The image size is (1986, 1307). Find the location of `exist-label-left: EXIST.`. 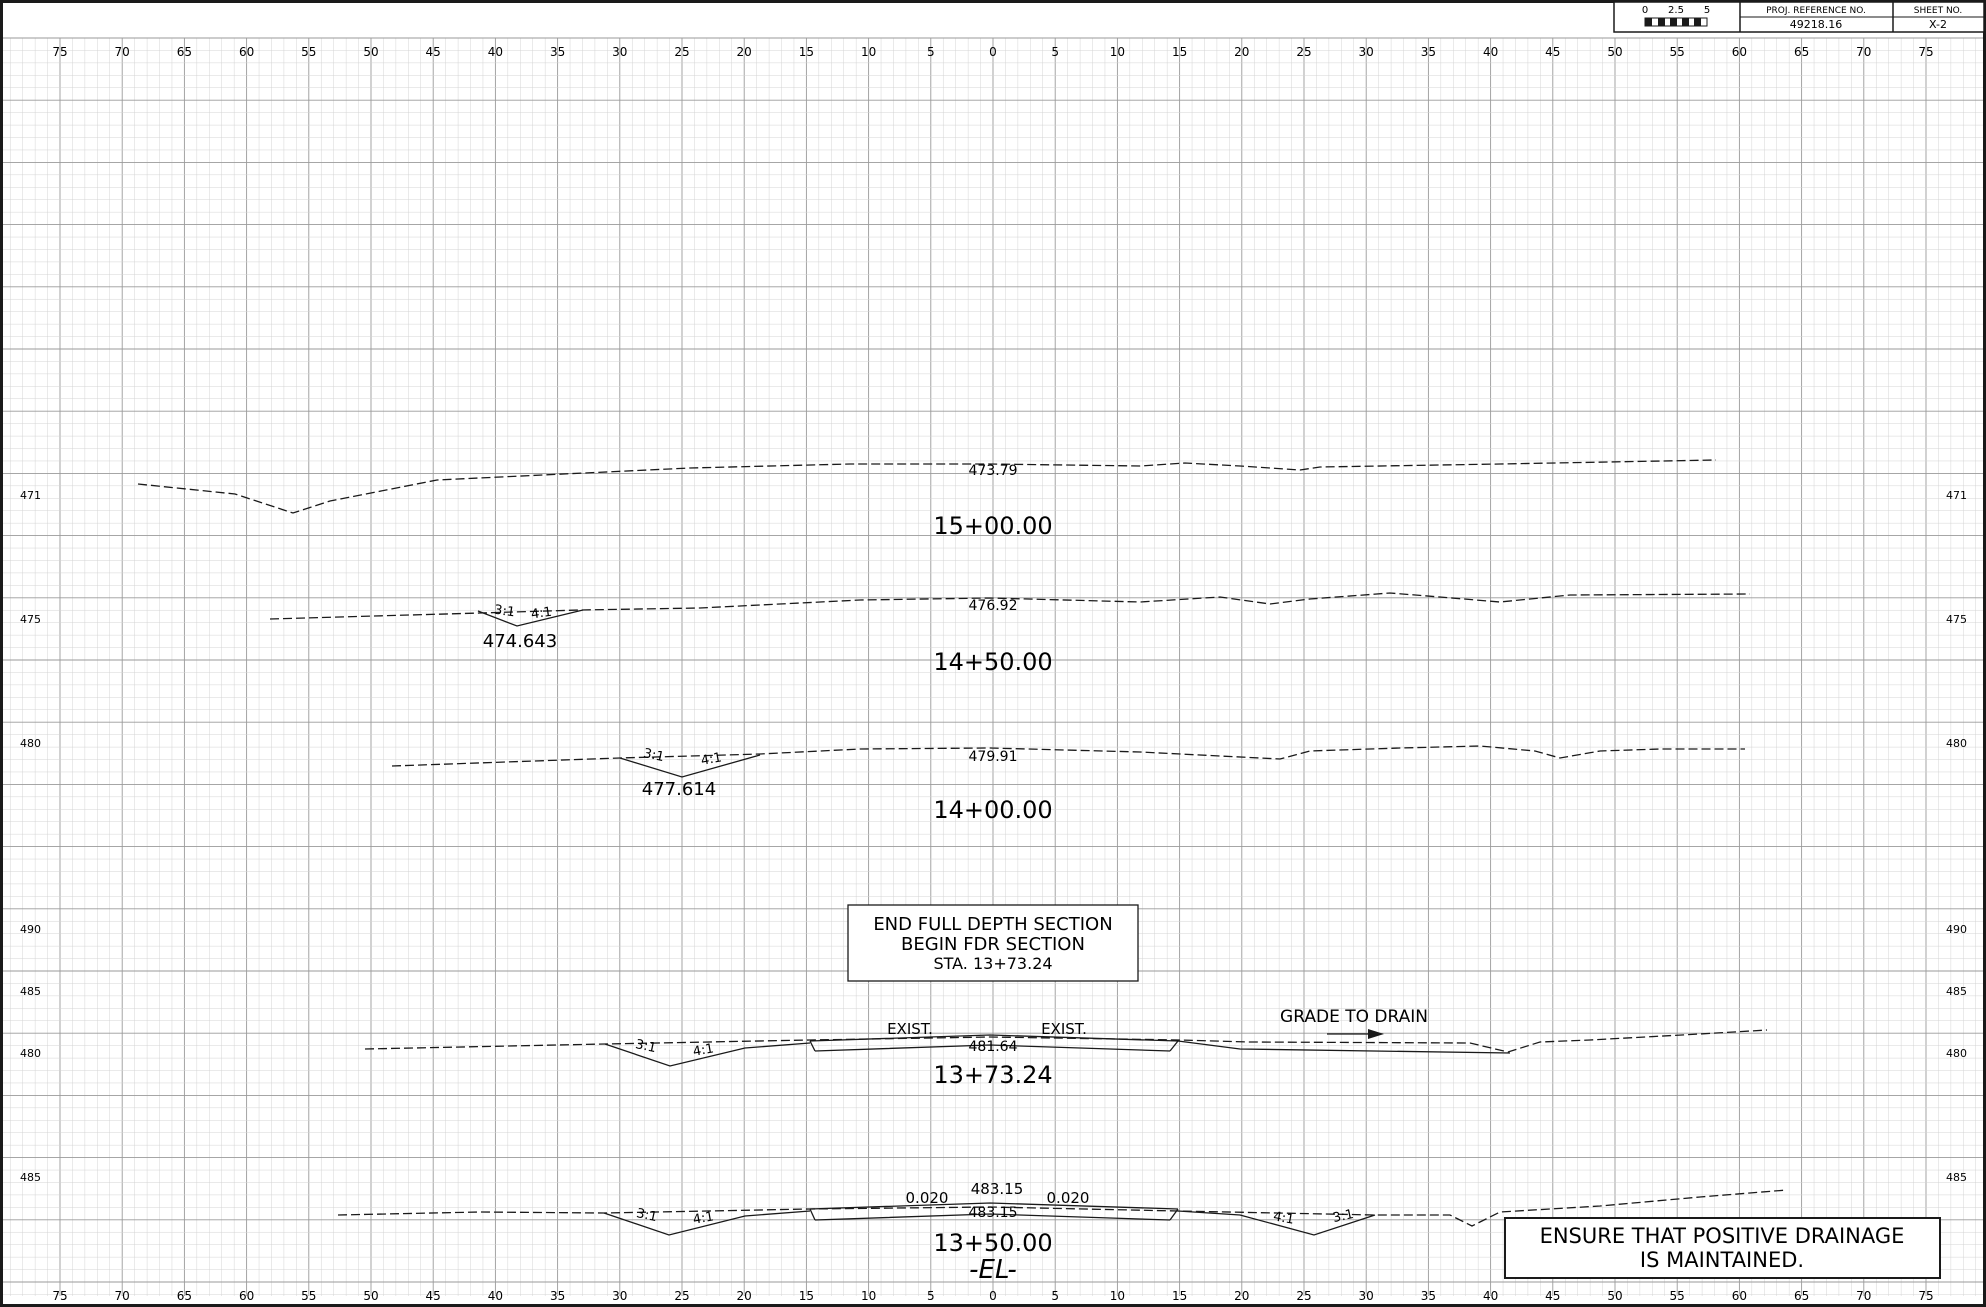

exist-label-left: EXIST. is located at coordinates (910, 1029).